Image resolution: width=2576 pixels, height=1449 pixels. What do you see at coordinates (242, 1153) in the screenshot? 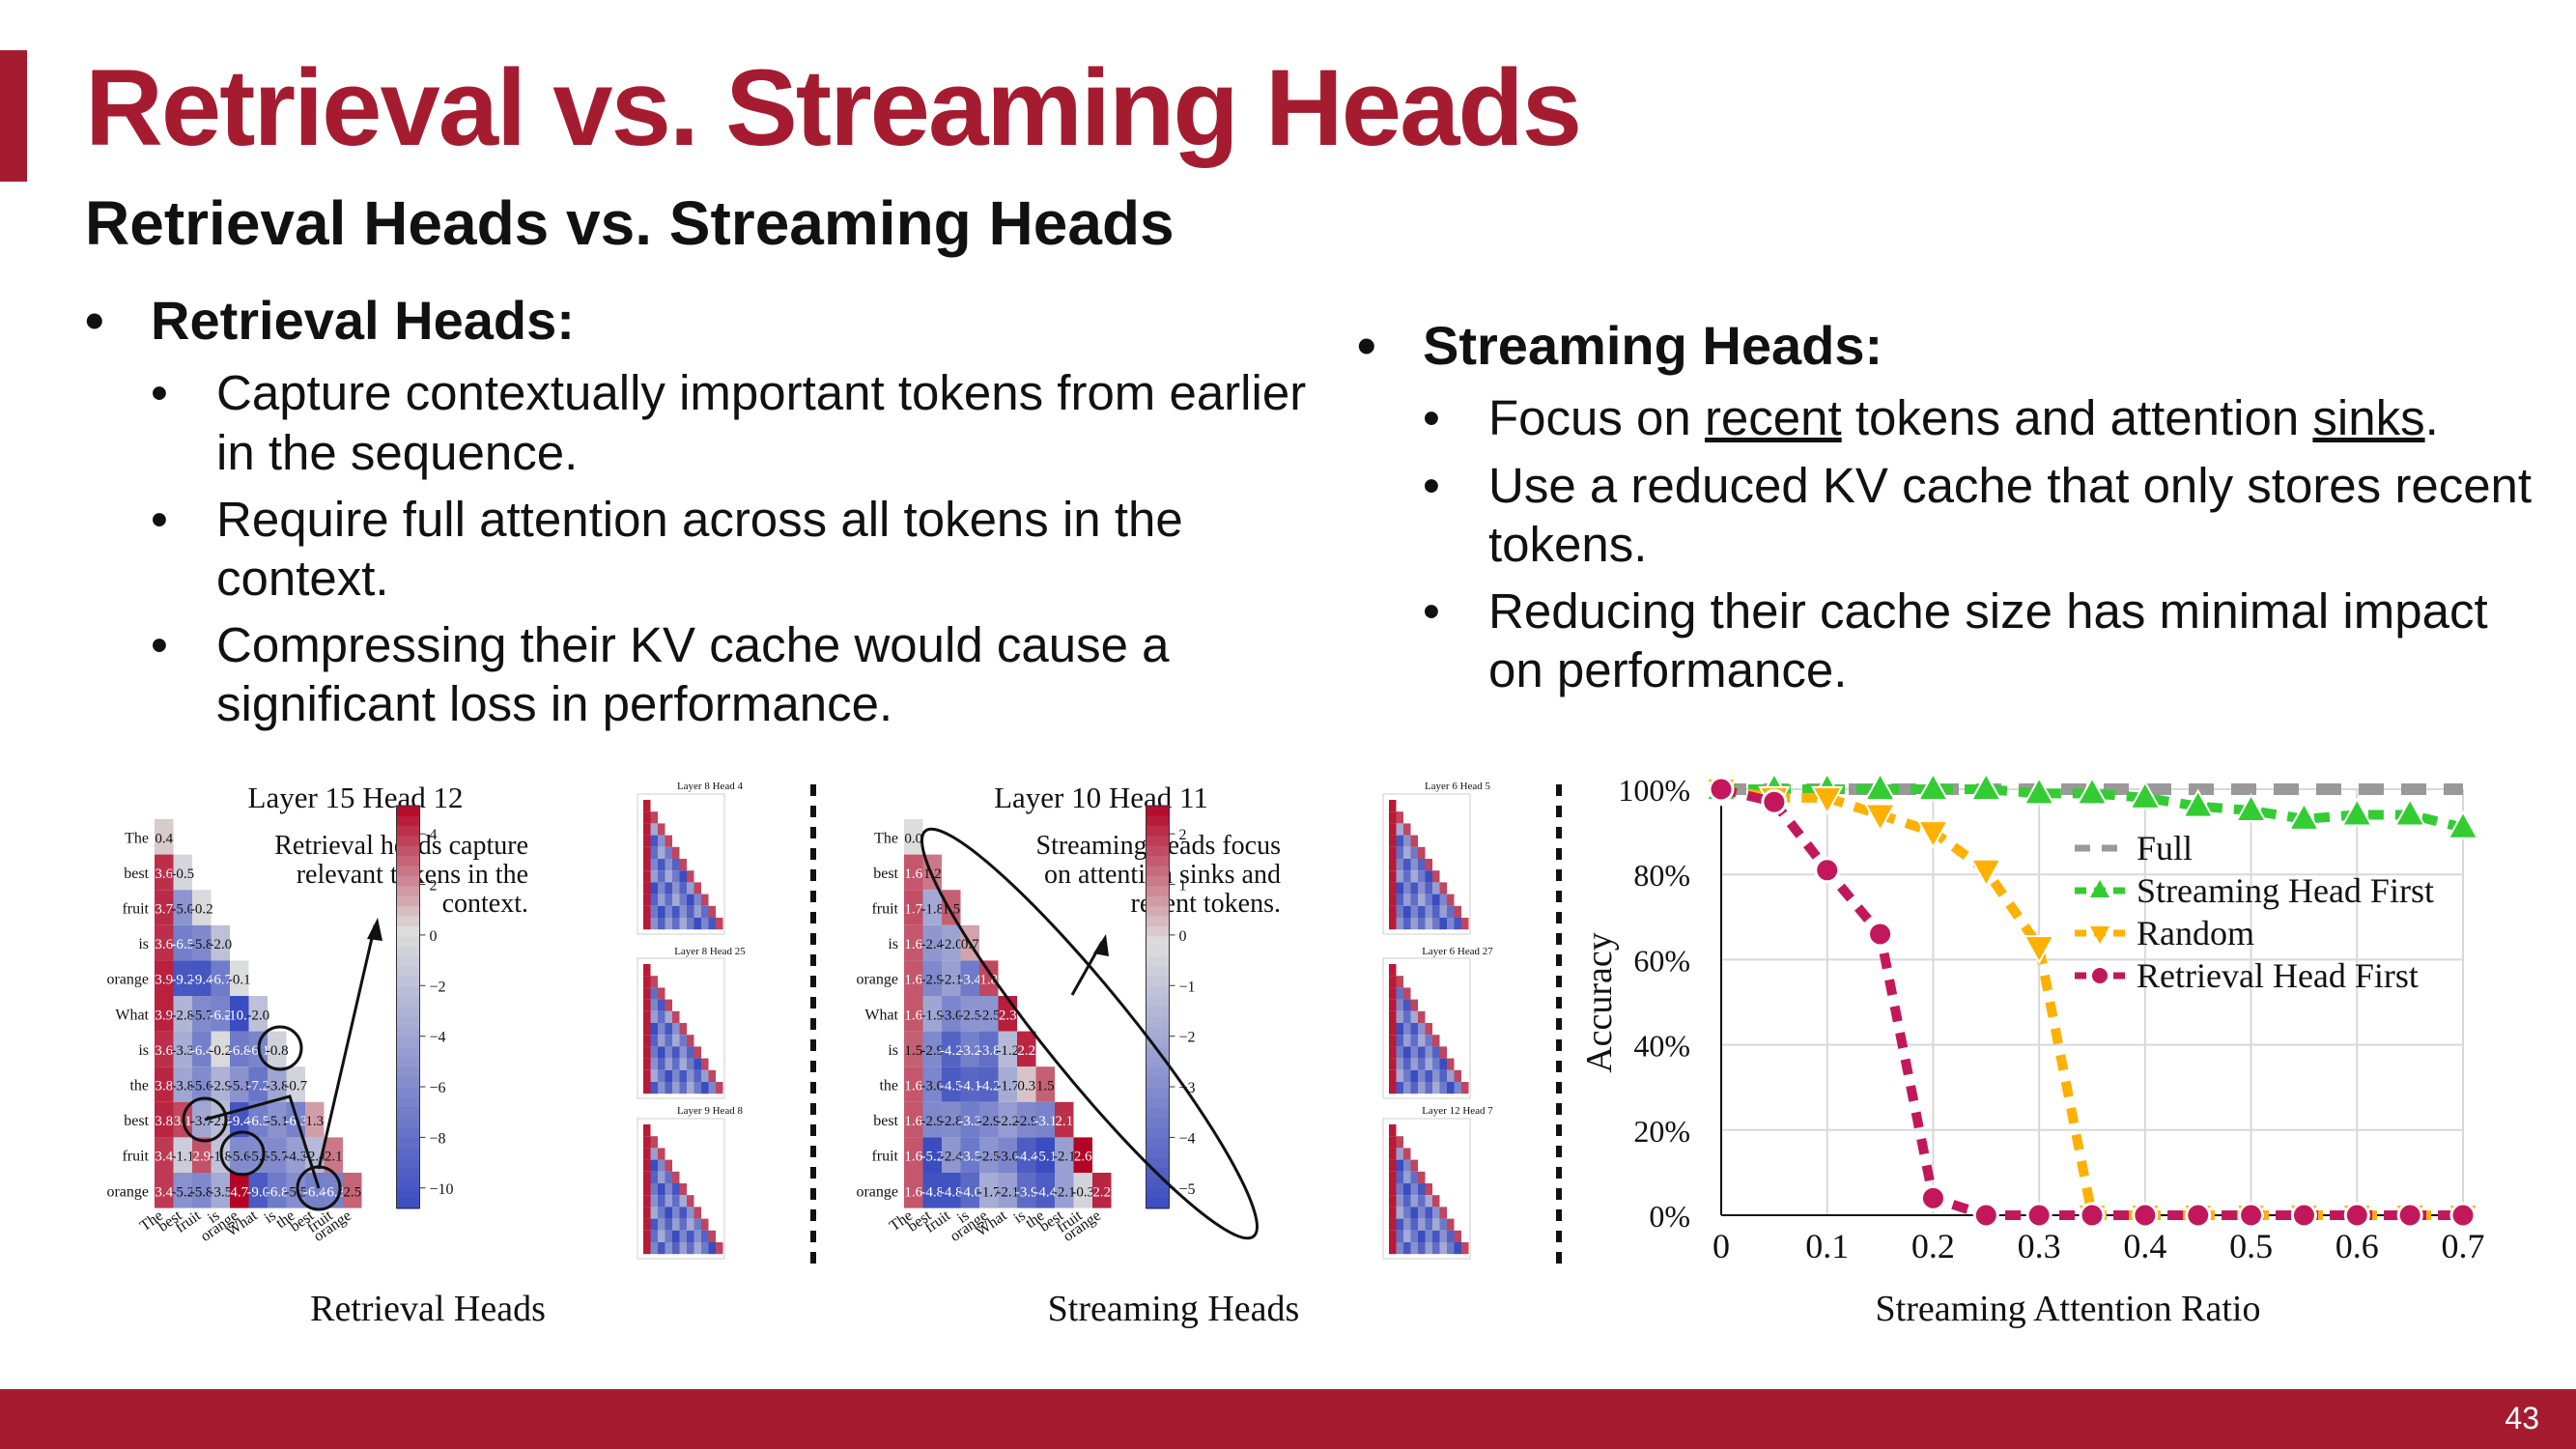
I see `fig1-highlight-circle` at bounding box center [242, 1153].